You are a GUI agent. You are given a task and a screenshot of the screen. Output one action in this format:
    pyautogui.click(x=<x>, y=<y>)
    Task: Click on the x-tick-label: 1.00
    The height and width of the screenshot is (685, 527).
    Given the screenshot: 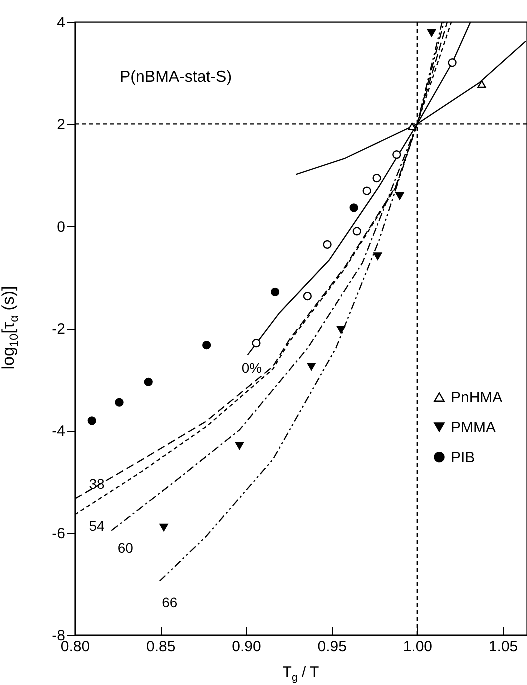 What is the action you would take?
    pyautogui.click(x=418, y=647)
    